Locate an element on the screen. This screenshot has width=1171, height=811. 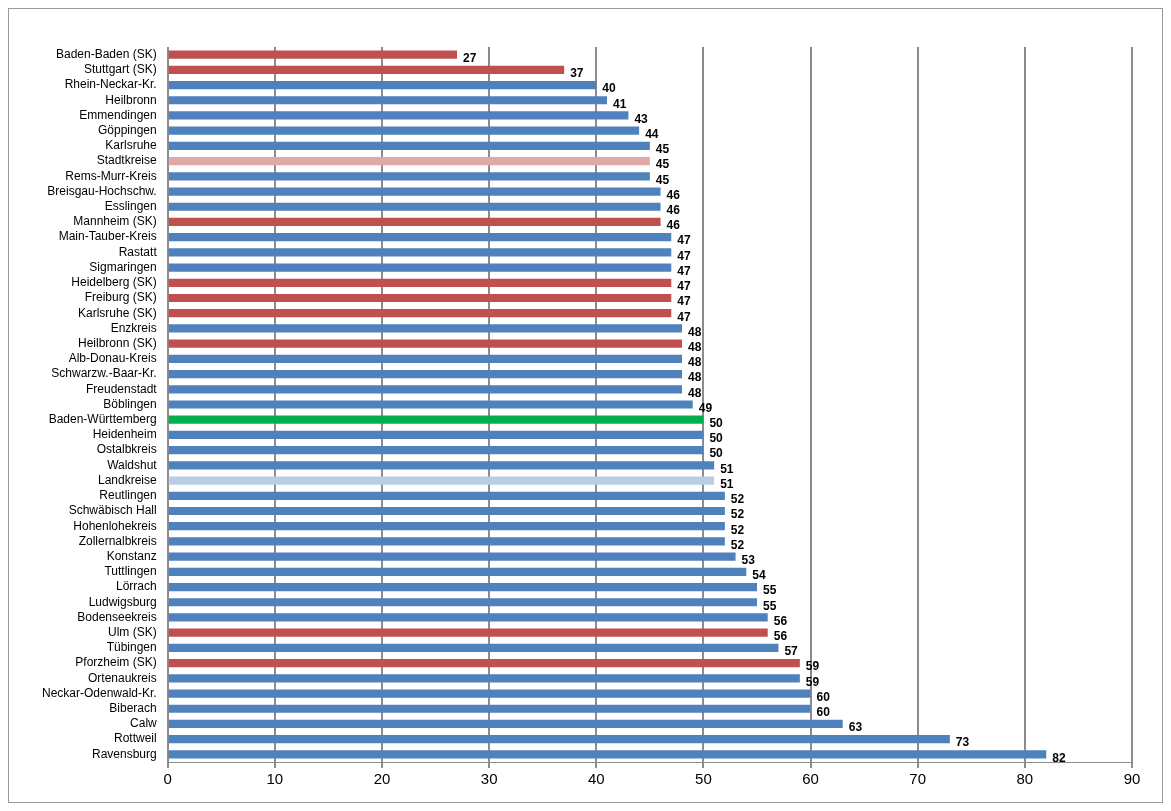
y-tick-label: Zollernalbkreis is located at coordinates (117, 540).